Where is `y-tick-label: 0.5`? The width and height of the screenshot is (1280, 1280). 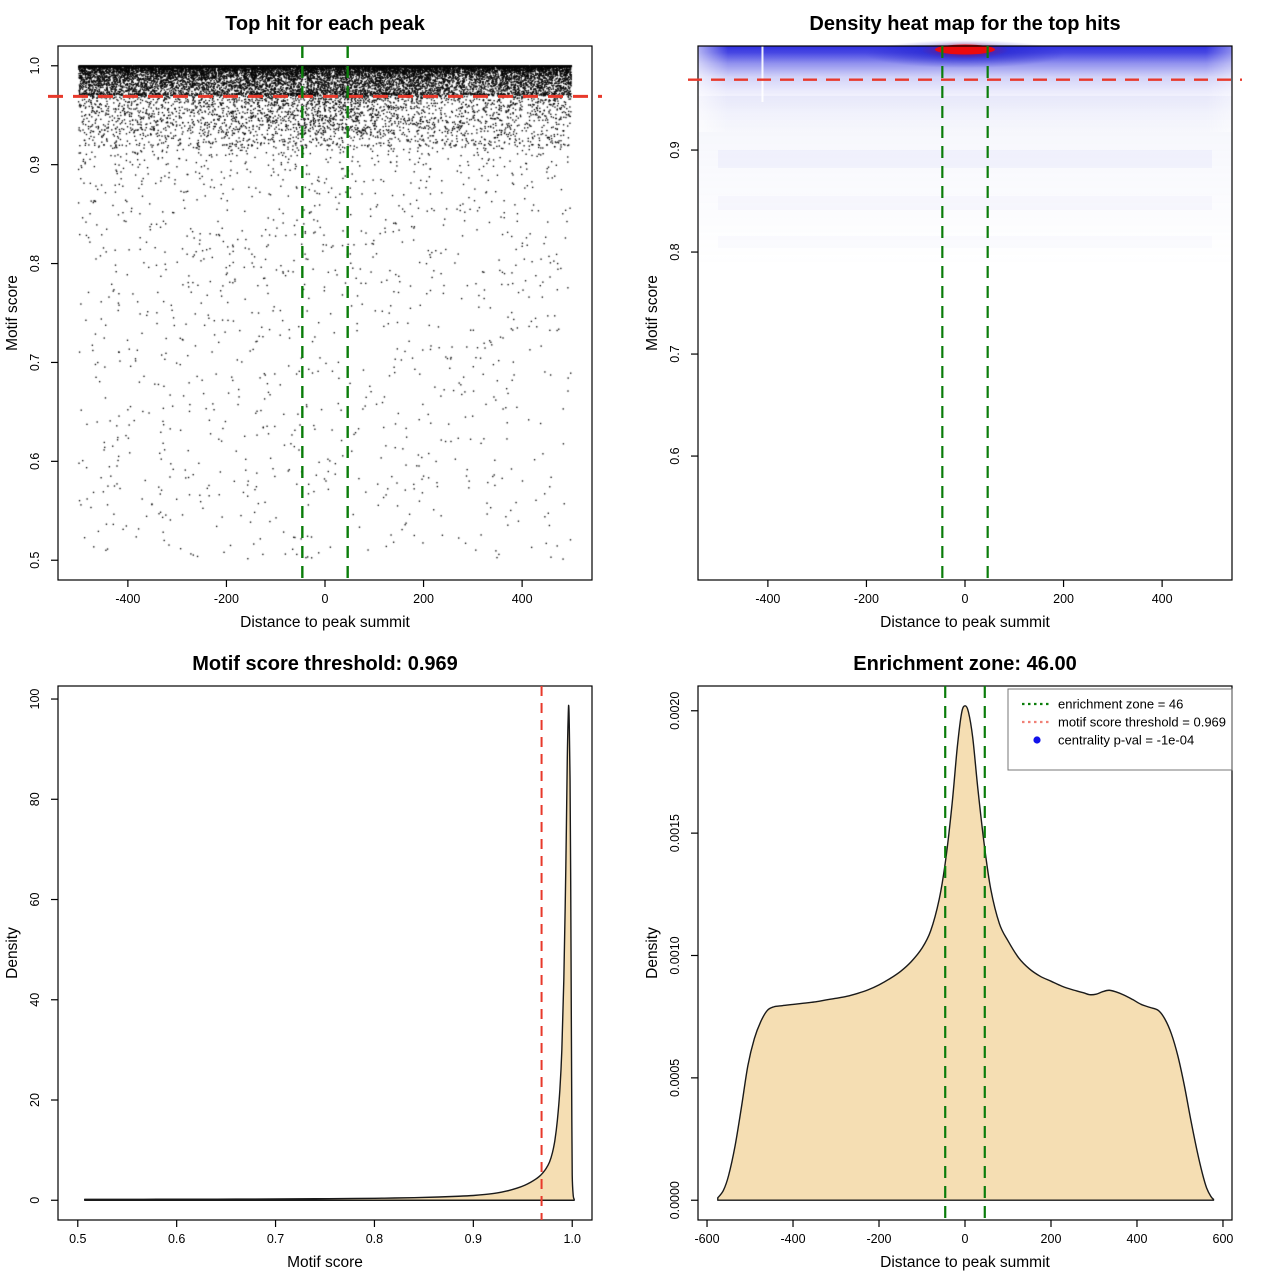
y-tick-label: 0.5 is located at coordinates (35, 559).